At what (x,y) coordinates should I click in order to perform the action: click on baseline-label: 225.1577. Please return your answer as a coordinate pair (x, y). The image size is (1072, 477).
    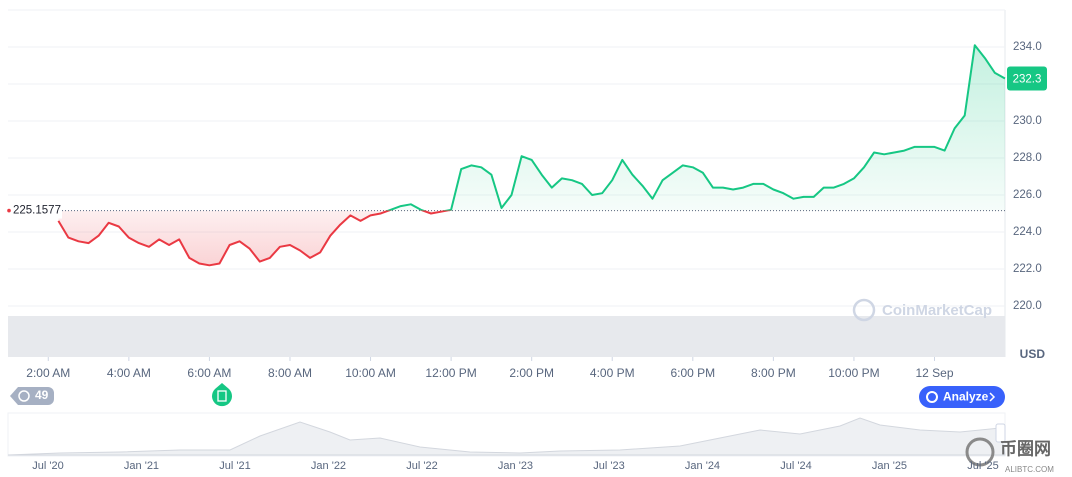
    Looking at the image, I should click on (37, 211).